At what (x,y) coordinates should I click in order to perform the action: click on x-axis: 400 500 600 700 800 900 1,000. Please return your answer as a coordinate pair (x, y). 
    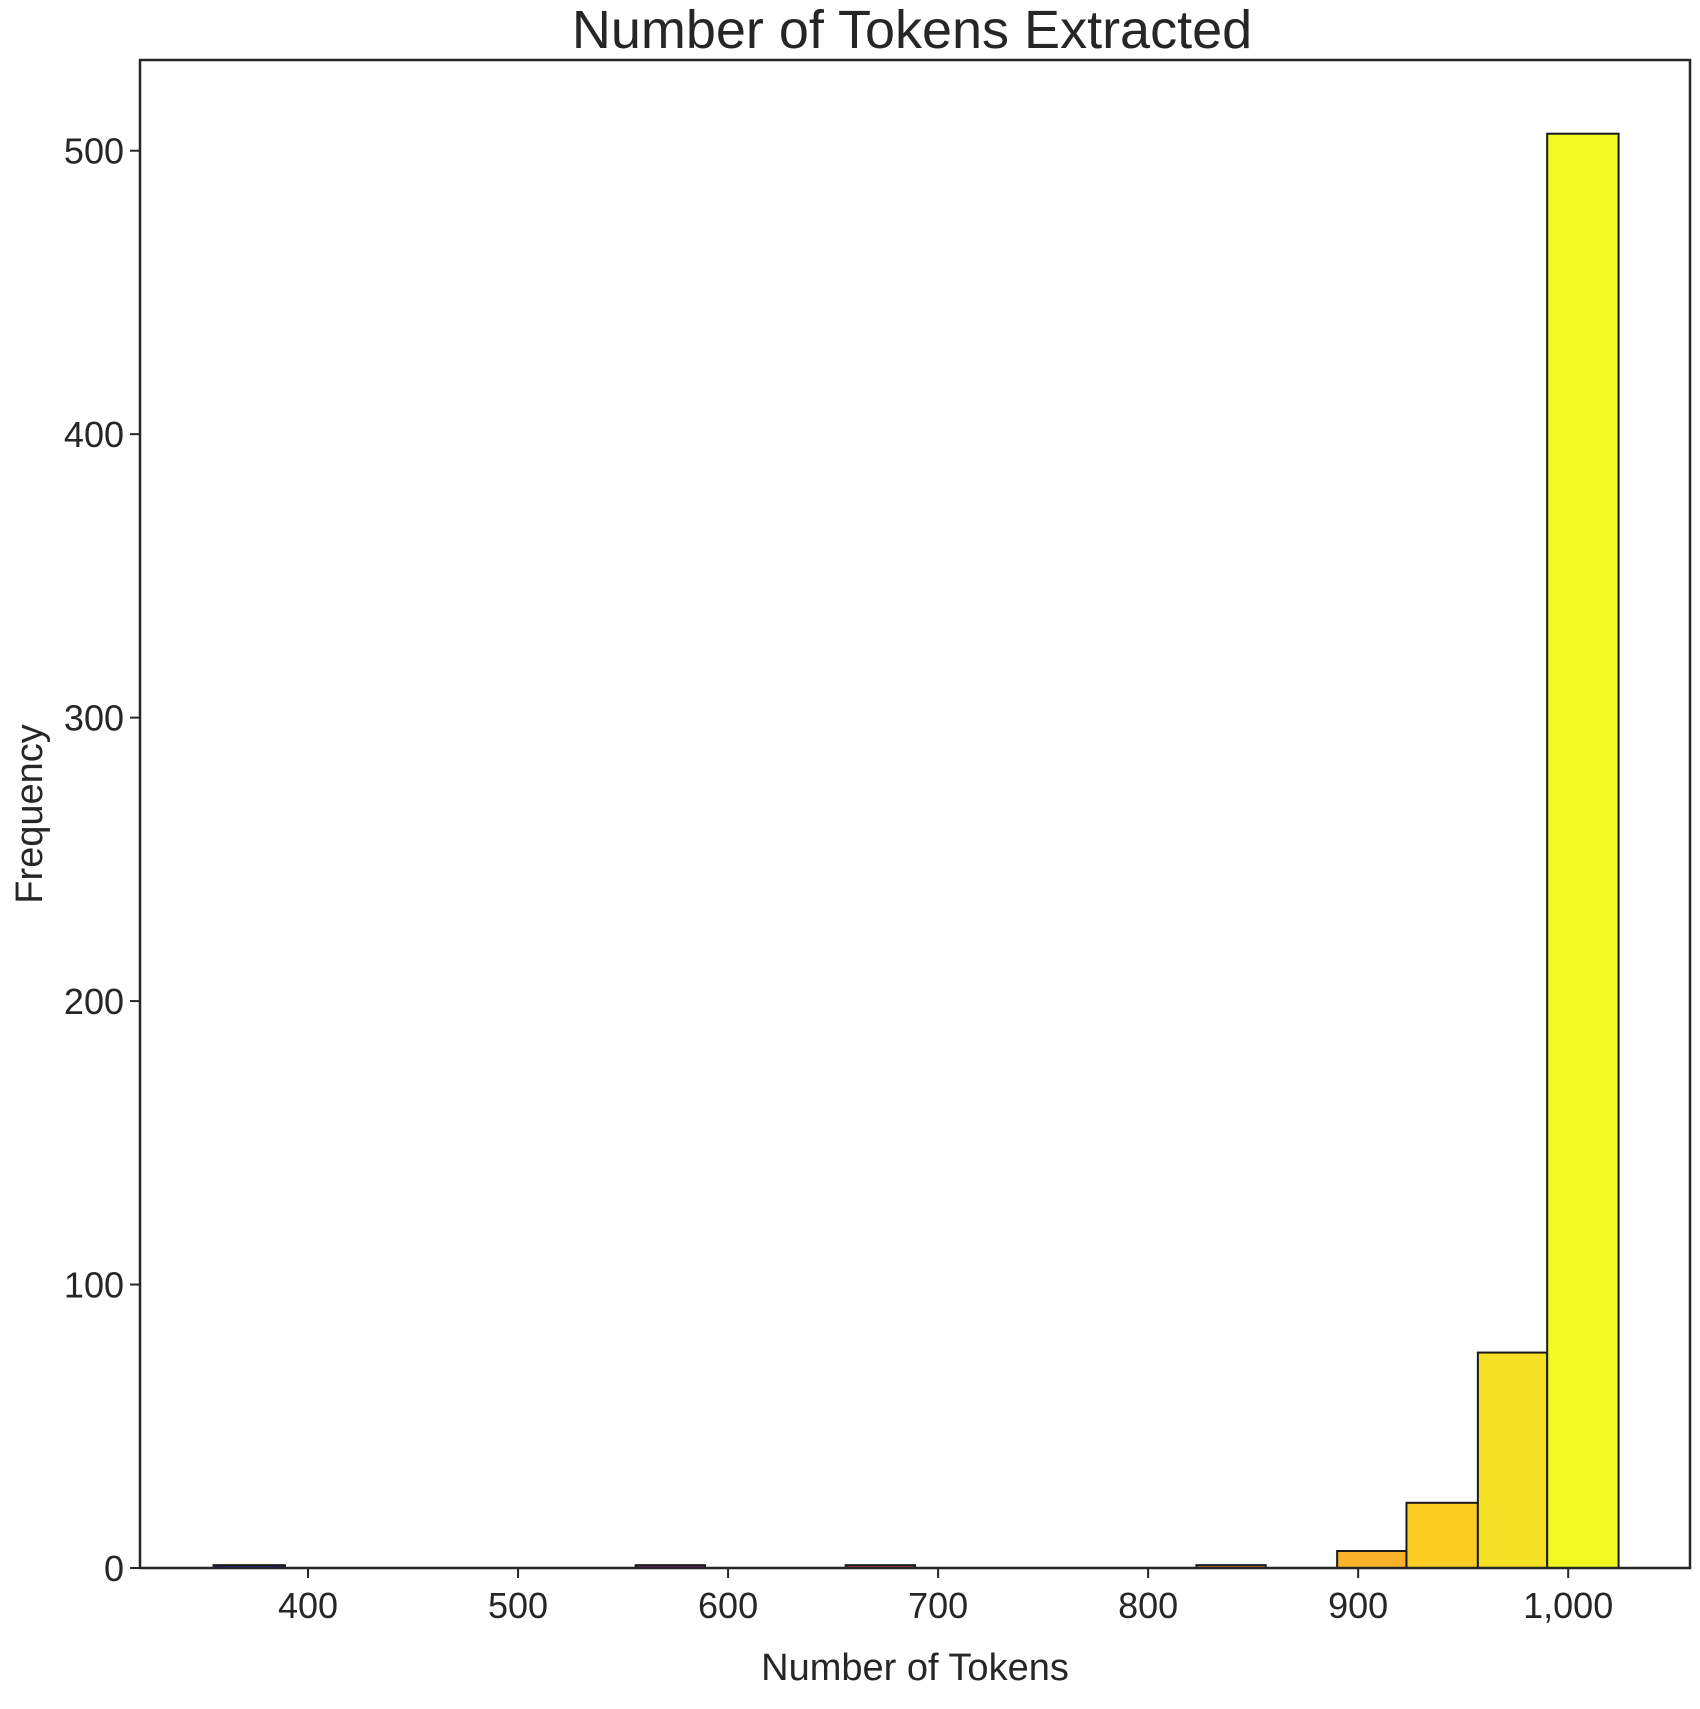
    Looking at the image, I should click on (945, 1597).